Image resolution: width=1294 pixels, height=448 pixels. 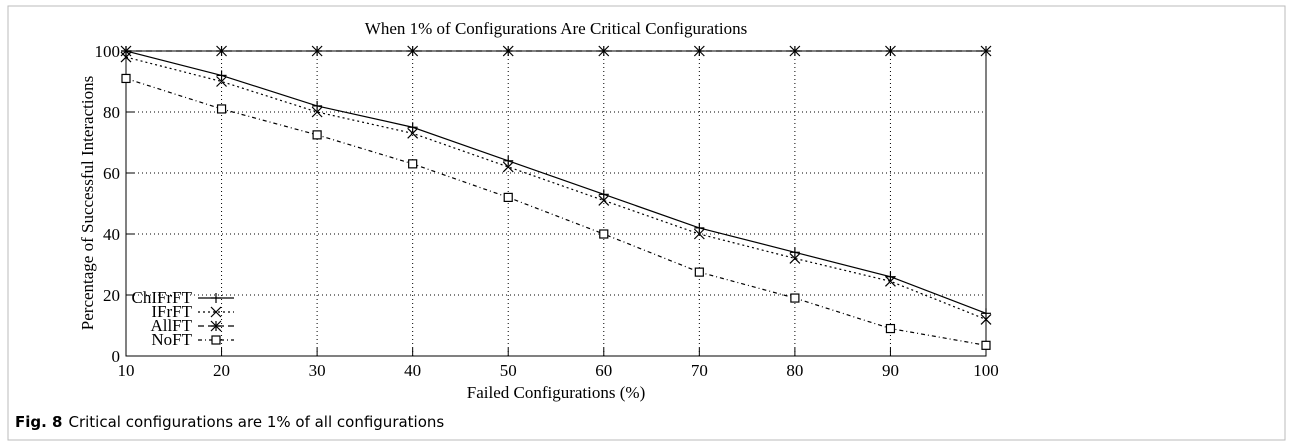 I want to click on x-tick-label: 50, so click(x=508, y=370).